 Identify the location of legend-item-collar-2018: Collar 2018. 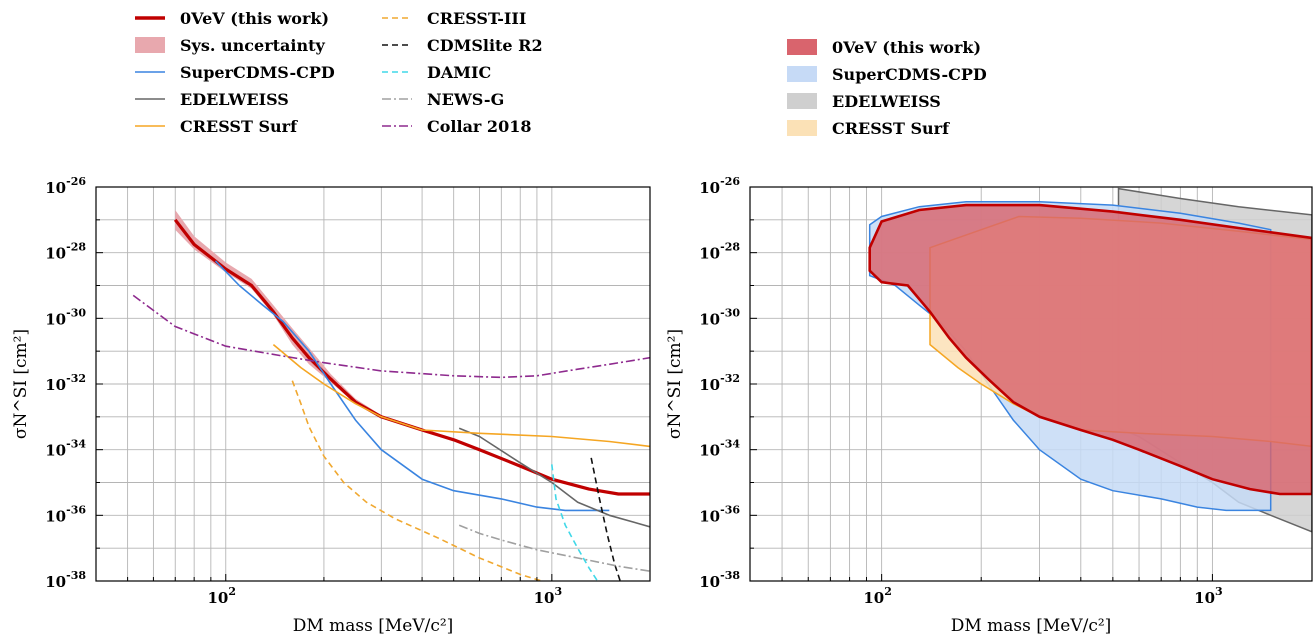
(456, 126).